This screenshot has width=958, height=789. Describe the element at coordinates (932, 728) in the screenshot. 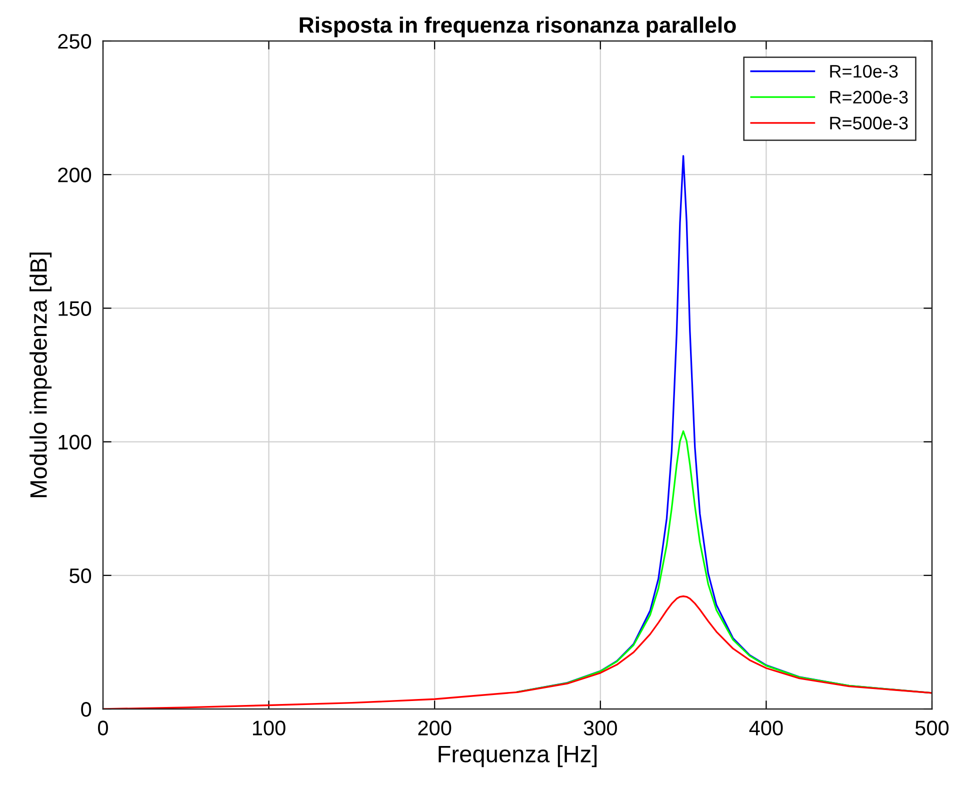

I see `x-tick-label: 500` at that location.